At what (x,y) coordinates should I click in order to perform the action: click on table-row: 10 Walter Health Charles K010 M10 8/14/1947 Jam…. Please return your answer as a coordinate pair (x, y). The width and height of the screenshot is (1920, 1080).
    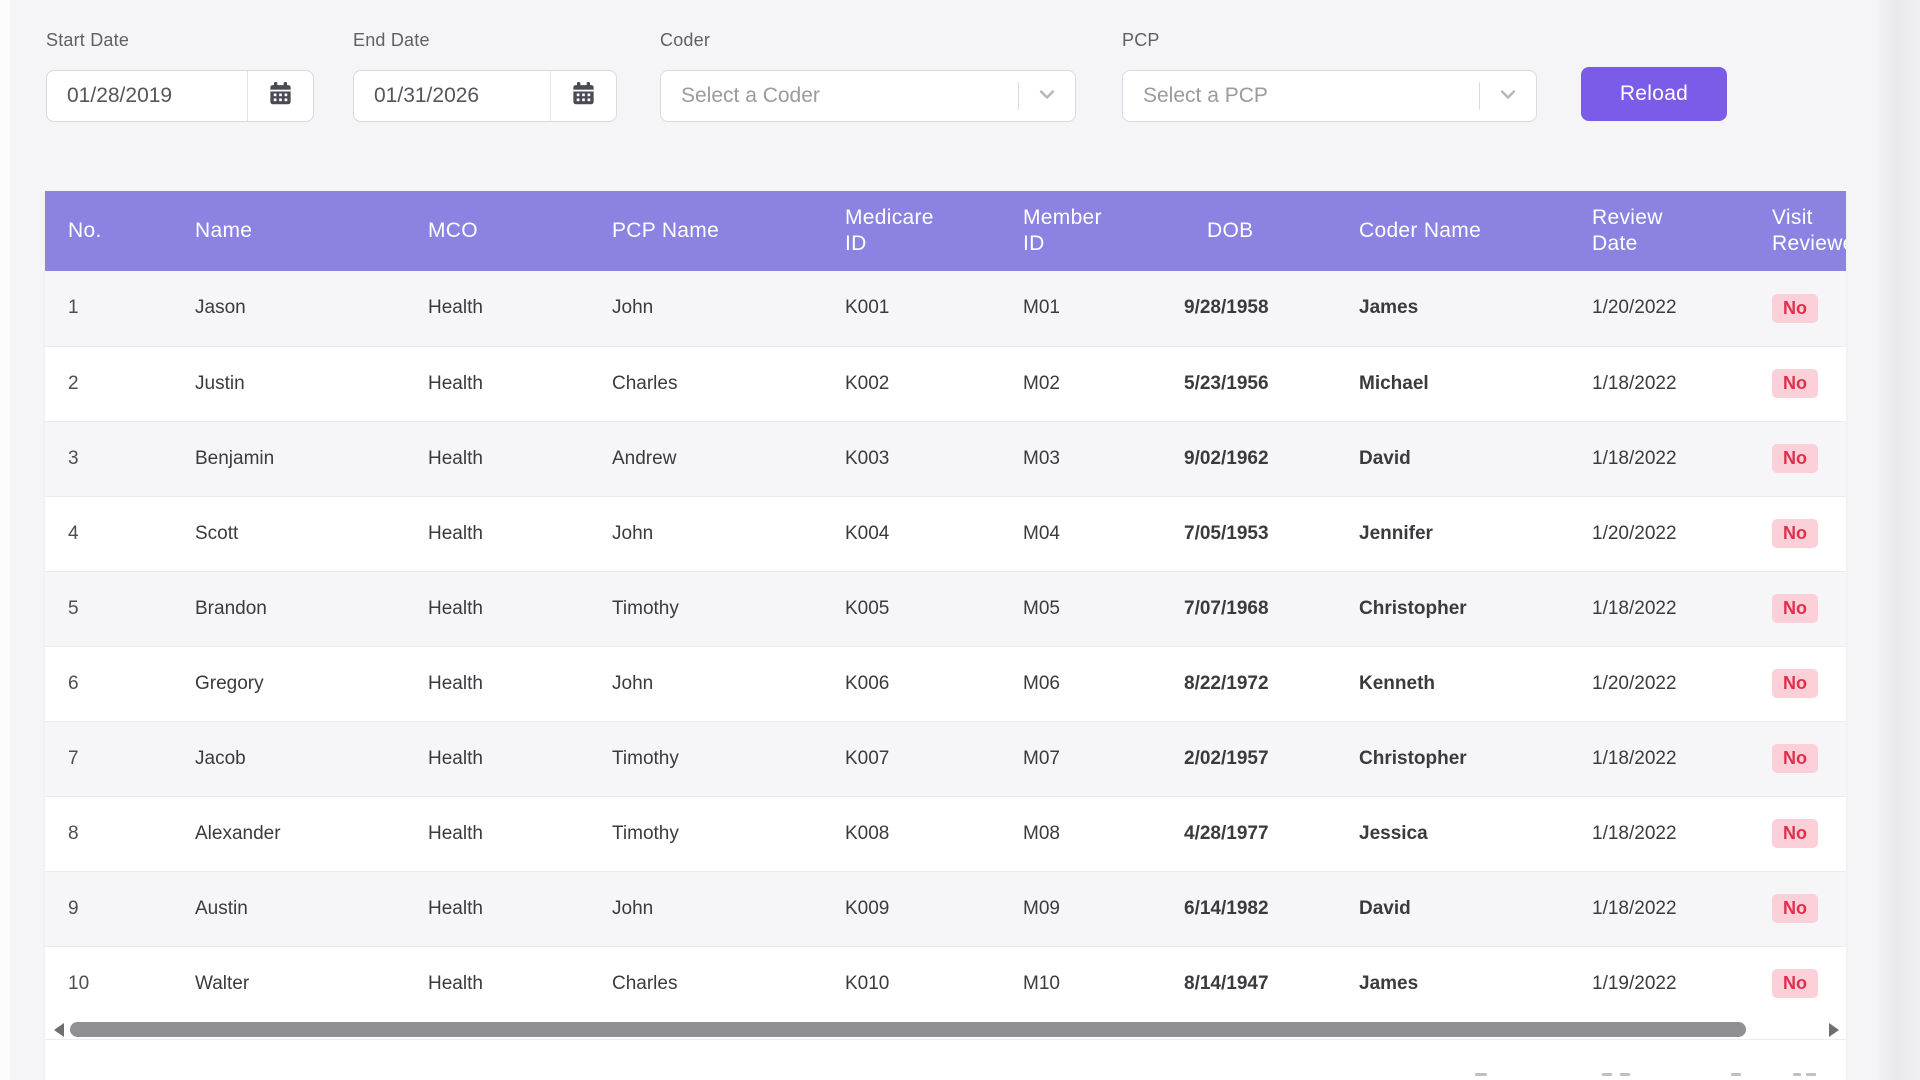
    Looking at the image, I should click on (945, 983).